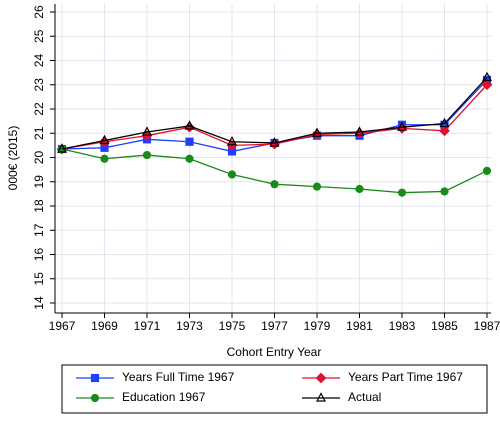 Image resolution: width=500 pixels, height=426 pixels. Describe the element at coordinates (274, 326) in the screenshot. I see `x-tick-label: 1977` at that location.